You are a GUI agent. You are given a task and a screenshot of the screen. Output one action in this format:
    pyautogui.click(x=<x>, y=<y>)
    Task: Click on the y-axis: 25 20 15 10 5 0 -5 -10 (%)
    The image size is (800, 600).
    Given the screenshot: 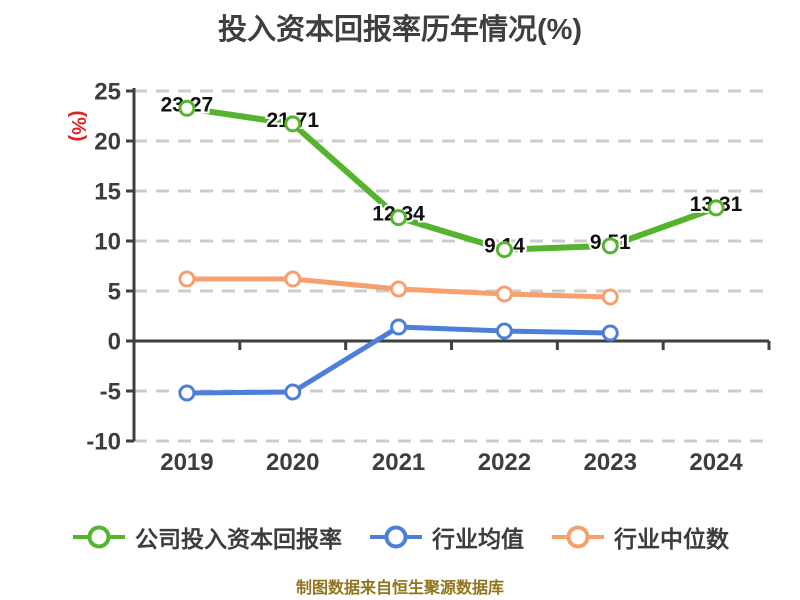 What is the action you would take?
    pyautogui.click(x=101, y=267)
    